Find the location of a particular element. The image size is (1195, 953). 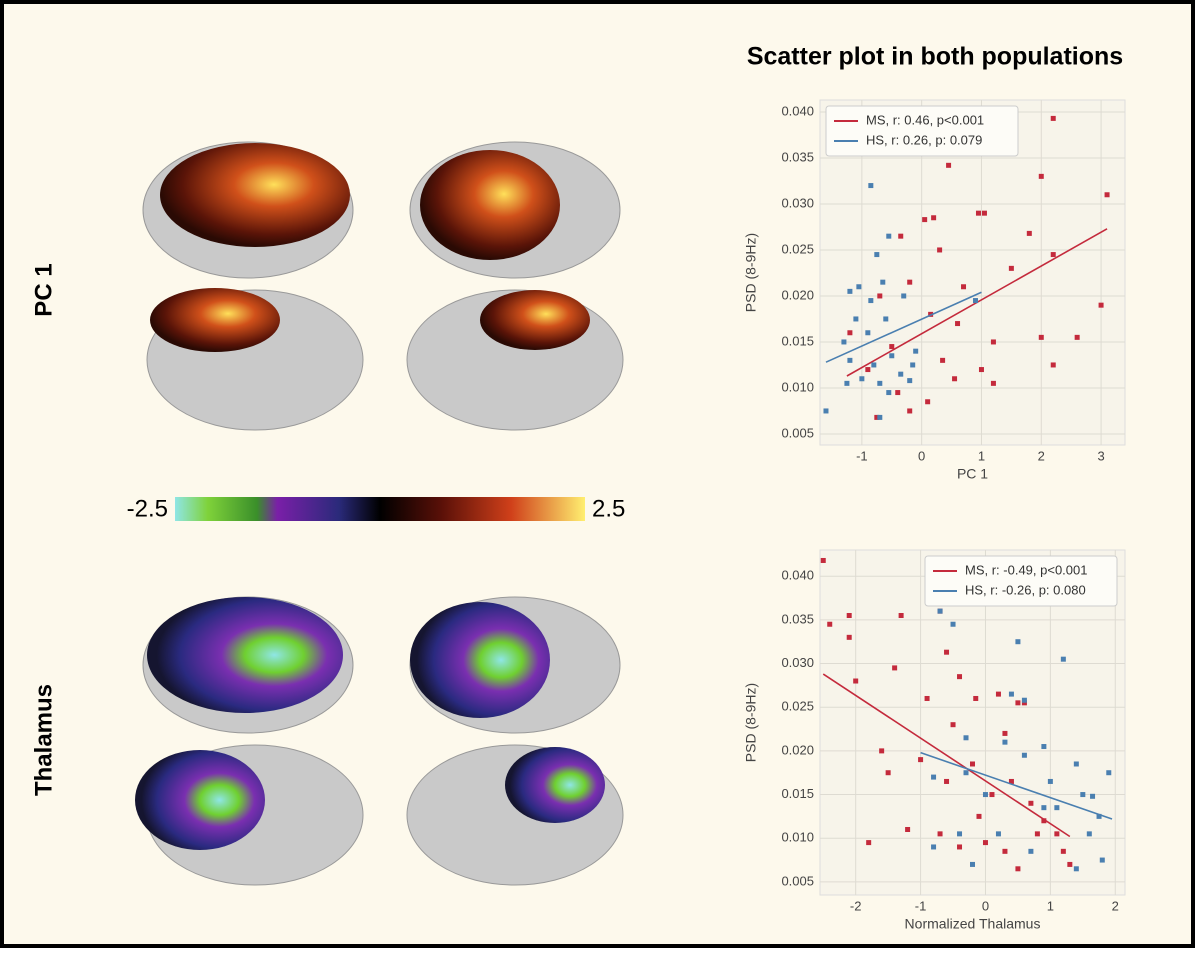

y-tick-label: 0.020 is located at coordinates (797, 749).